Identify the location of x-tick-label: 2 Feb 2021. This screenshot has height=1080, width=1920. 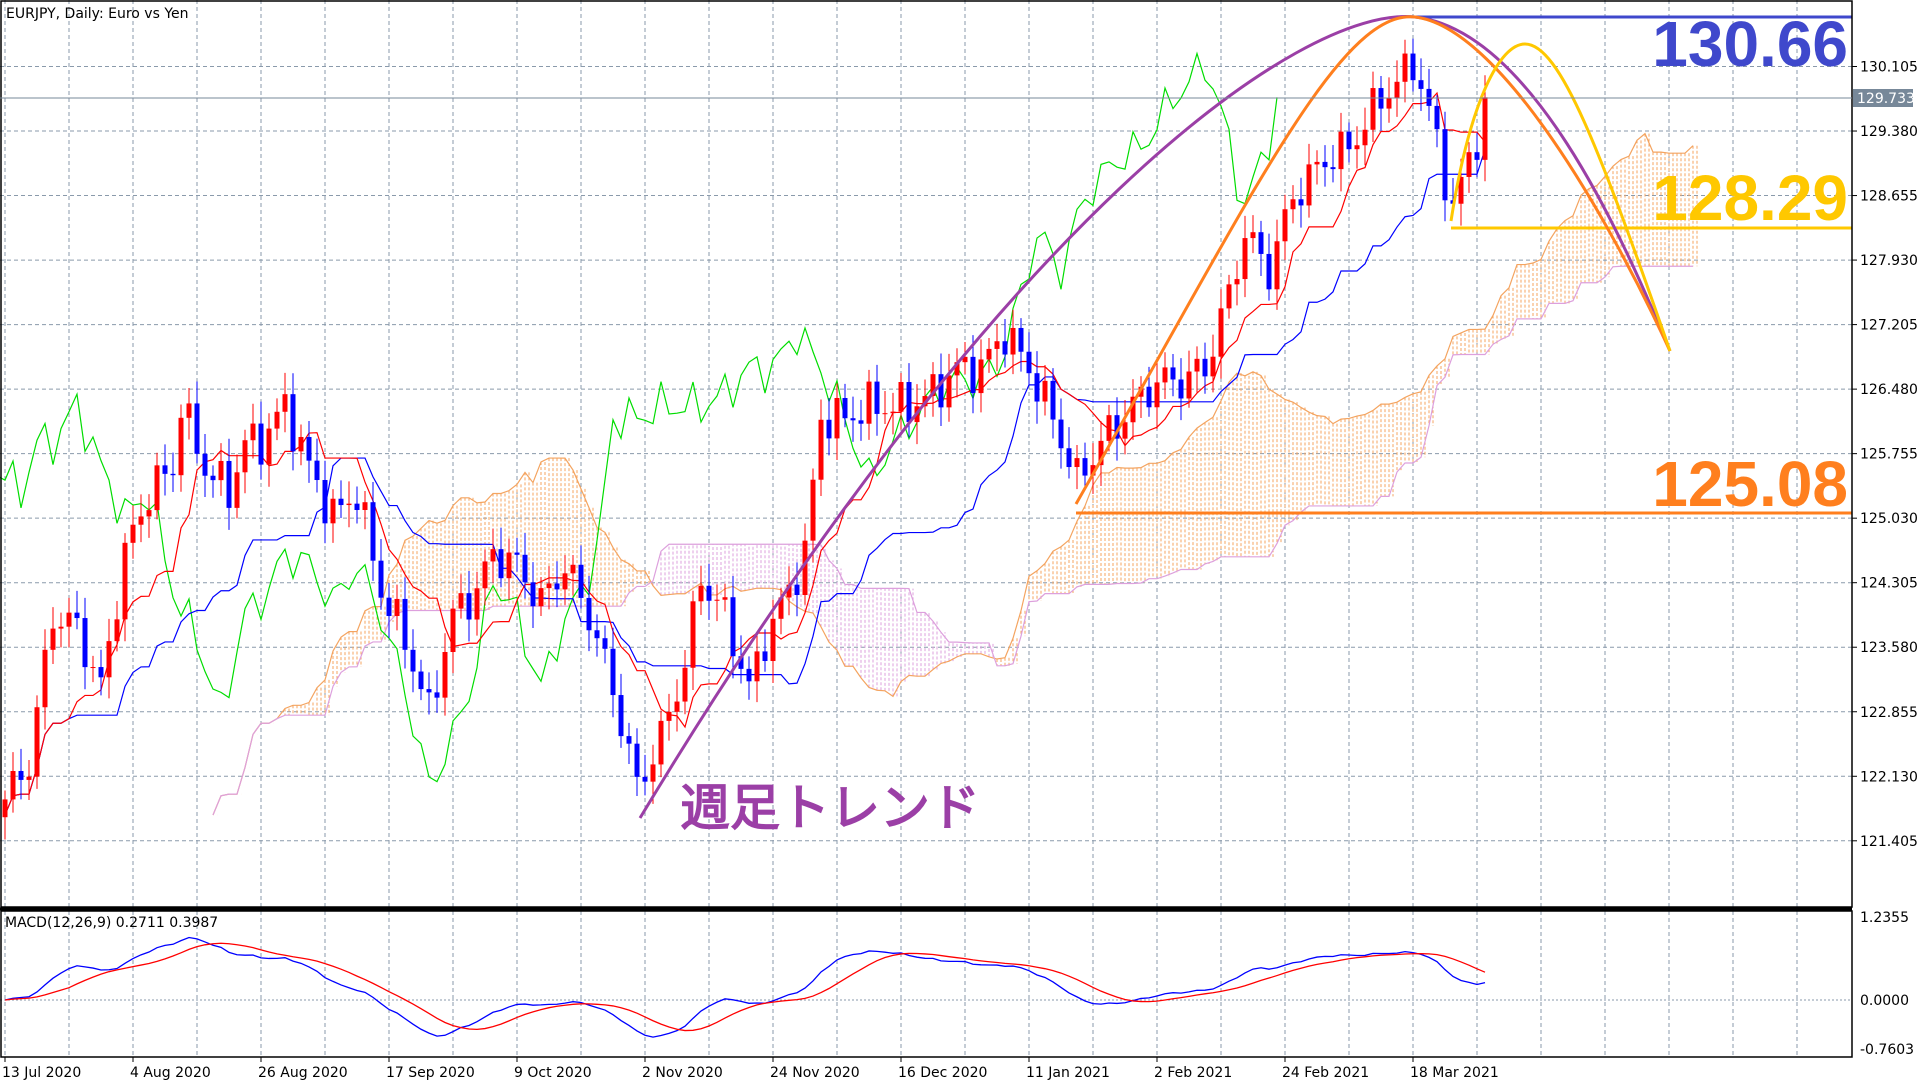
(1193, 1072).